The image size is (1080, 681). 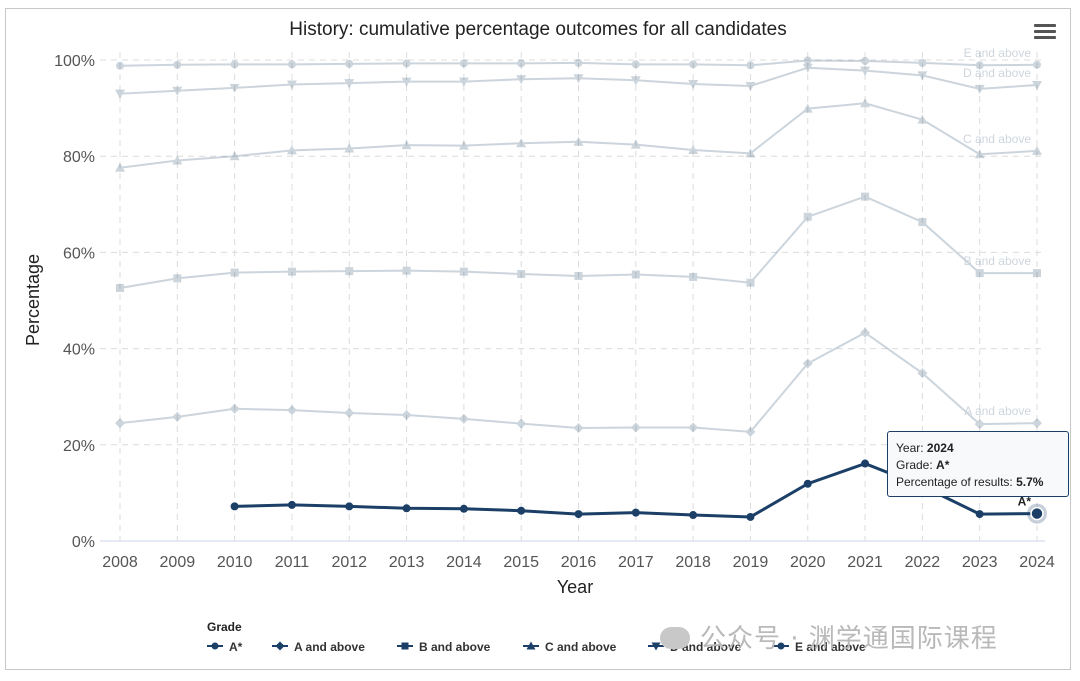 I want to click on legend-label: C and above, so click(x=581, y=647).